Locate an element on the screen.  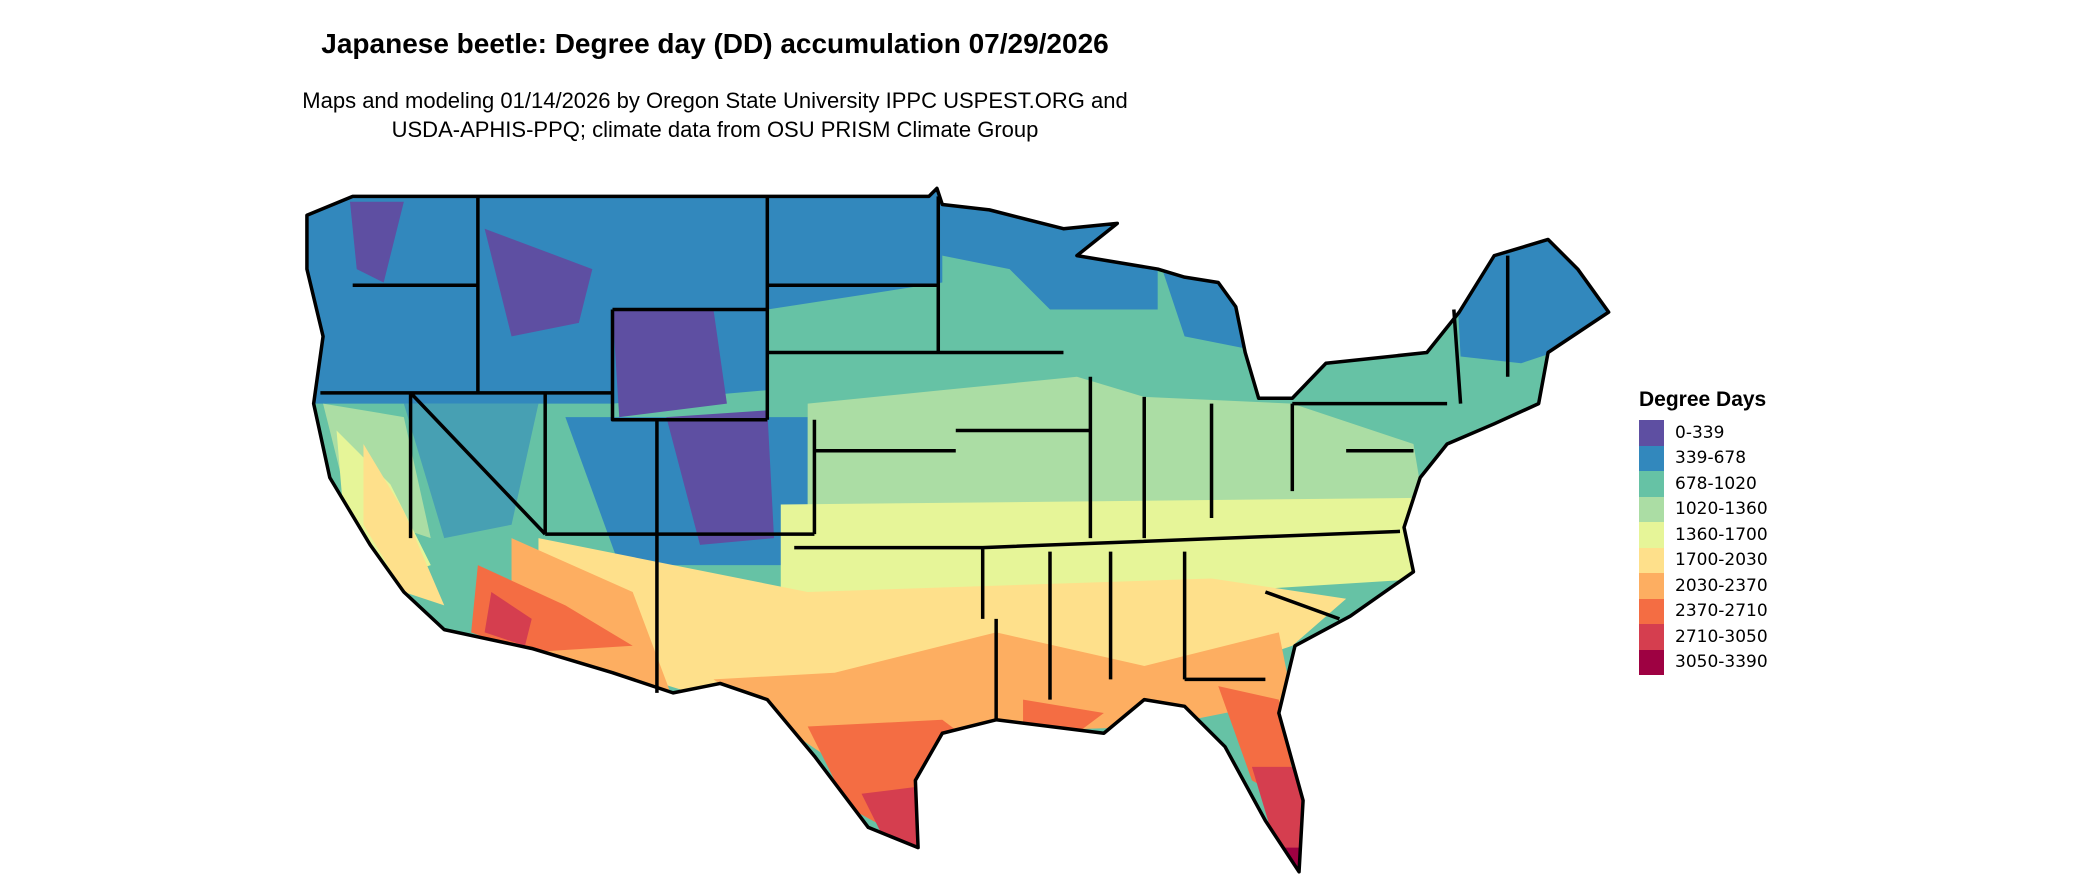
legend-item: 3050-3390 is located at coordinates (1703, 662).